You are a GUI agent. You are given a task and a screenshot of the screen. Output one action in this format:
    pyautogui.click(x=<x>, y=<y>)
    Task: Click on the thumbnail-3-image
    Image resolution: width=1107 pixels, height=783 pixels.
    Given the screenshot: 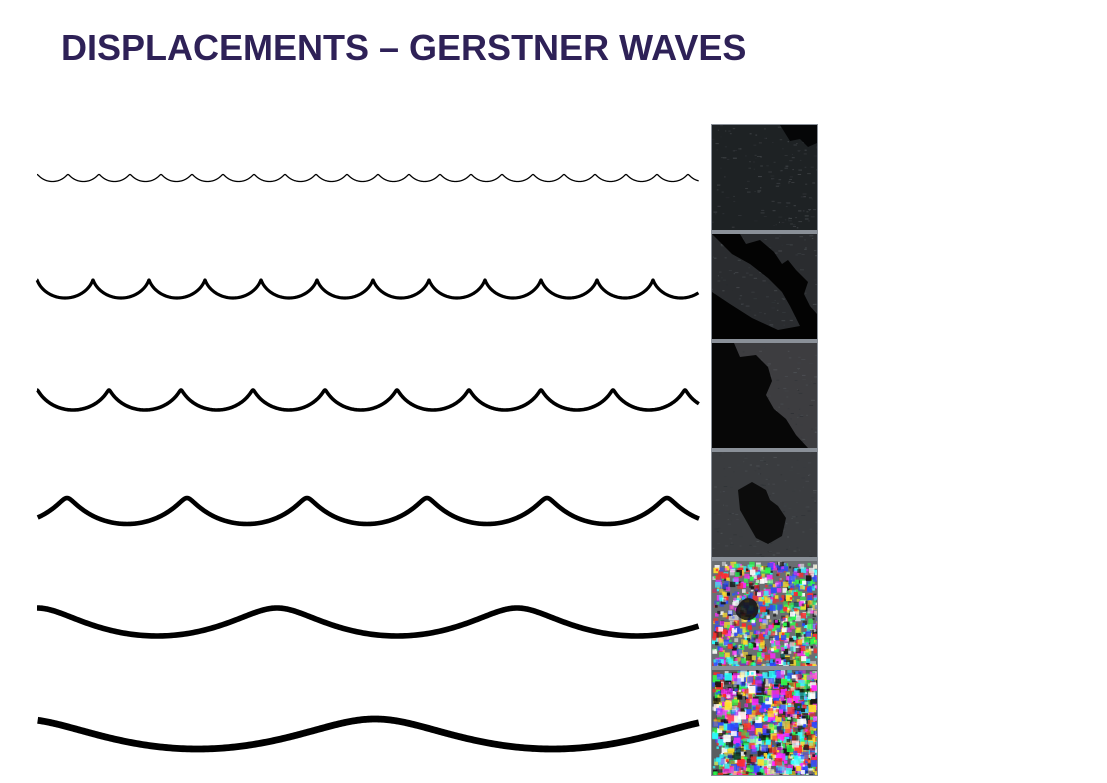 What is the action you would take?
    pyautogui.click(x=764, y=395)
    